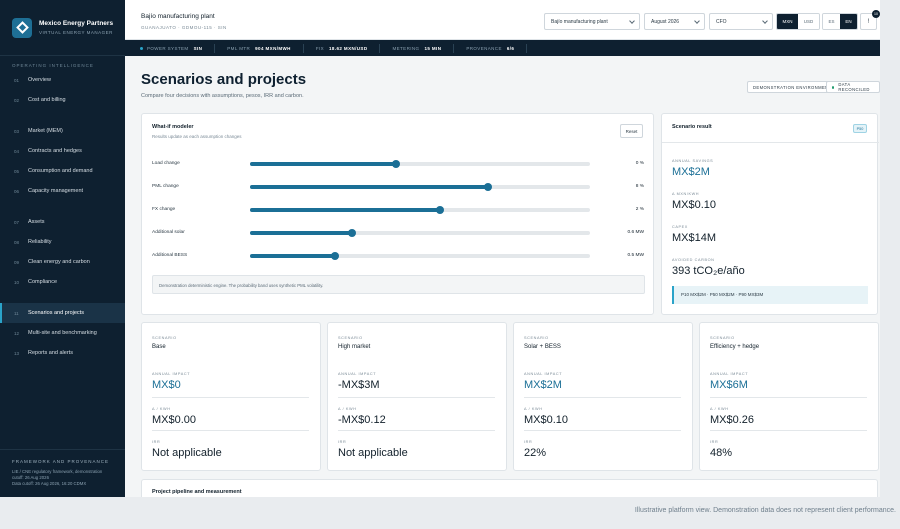  I want to click on sidebar-item-number: 06, so click(17, 191).